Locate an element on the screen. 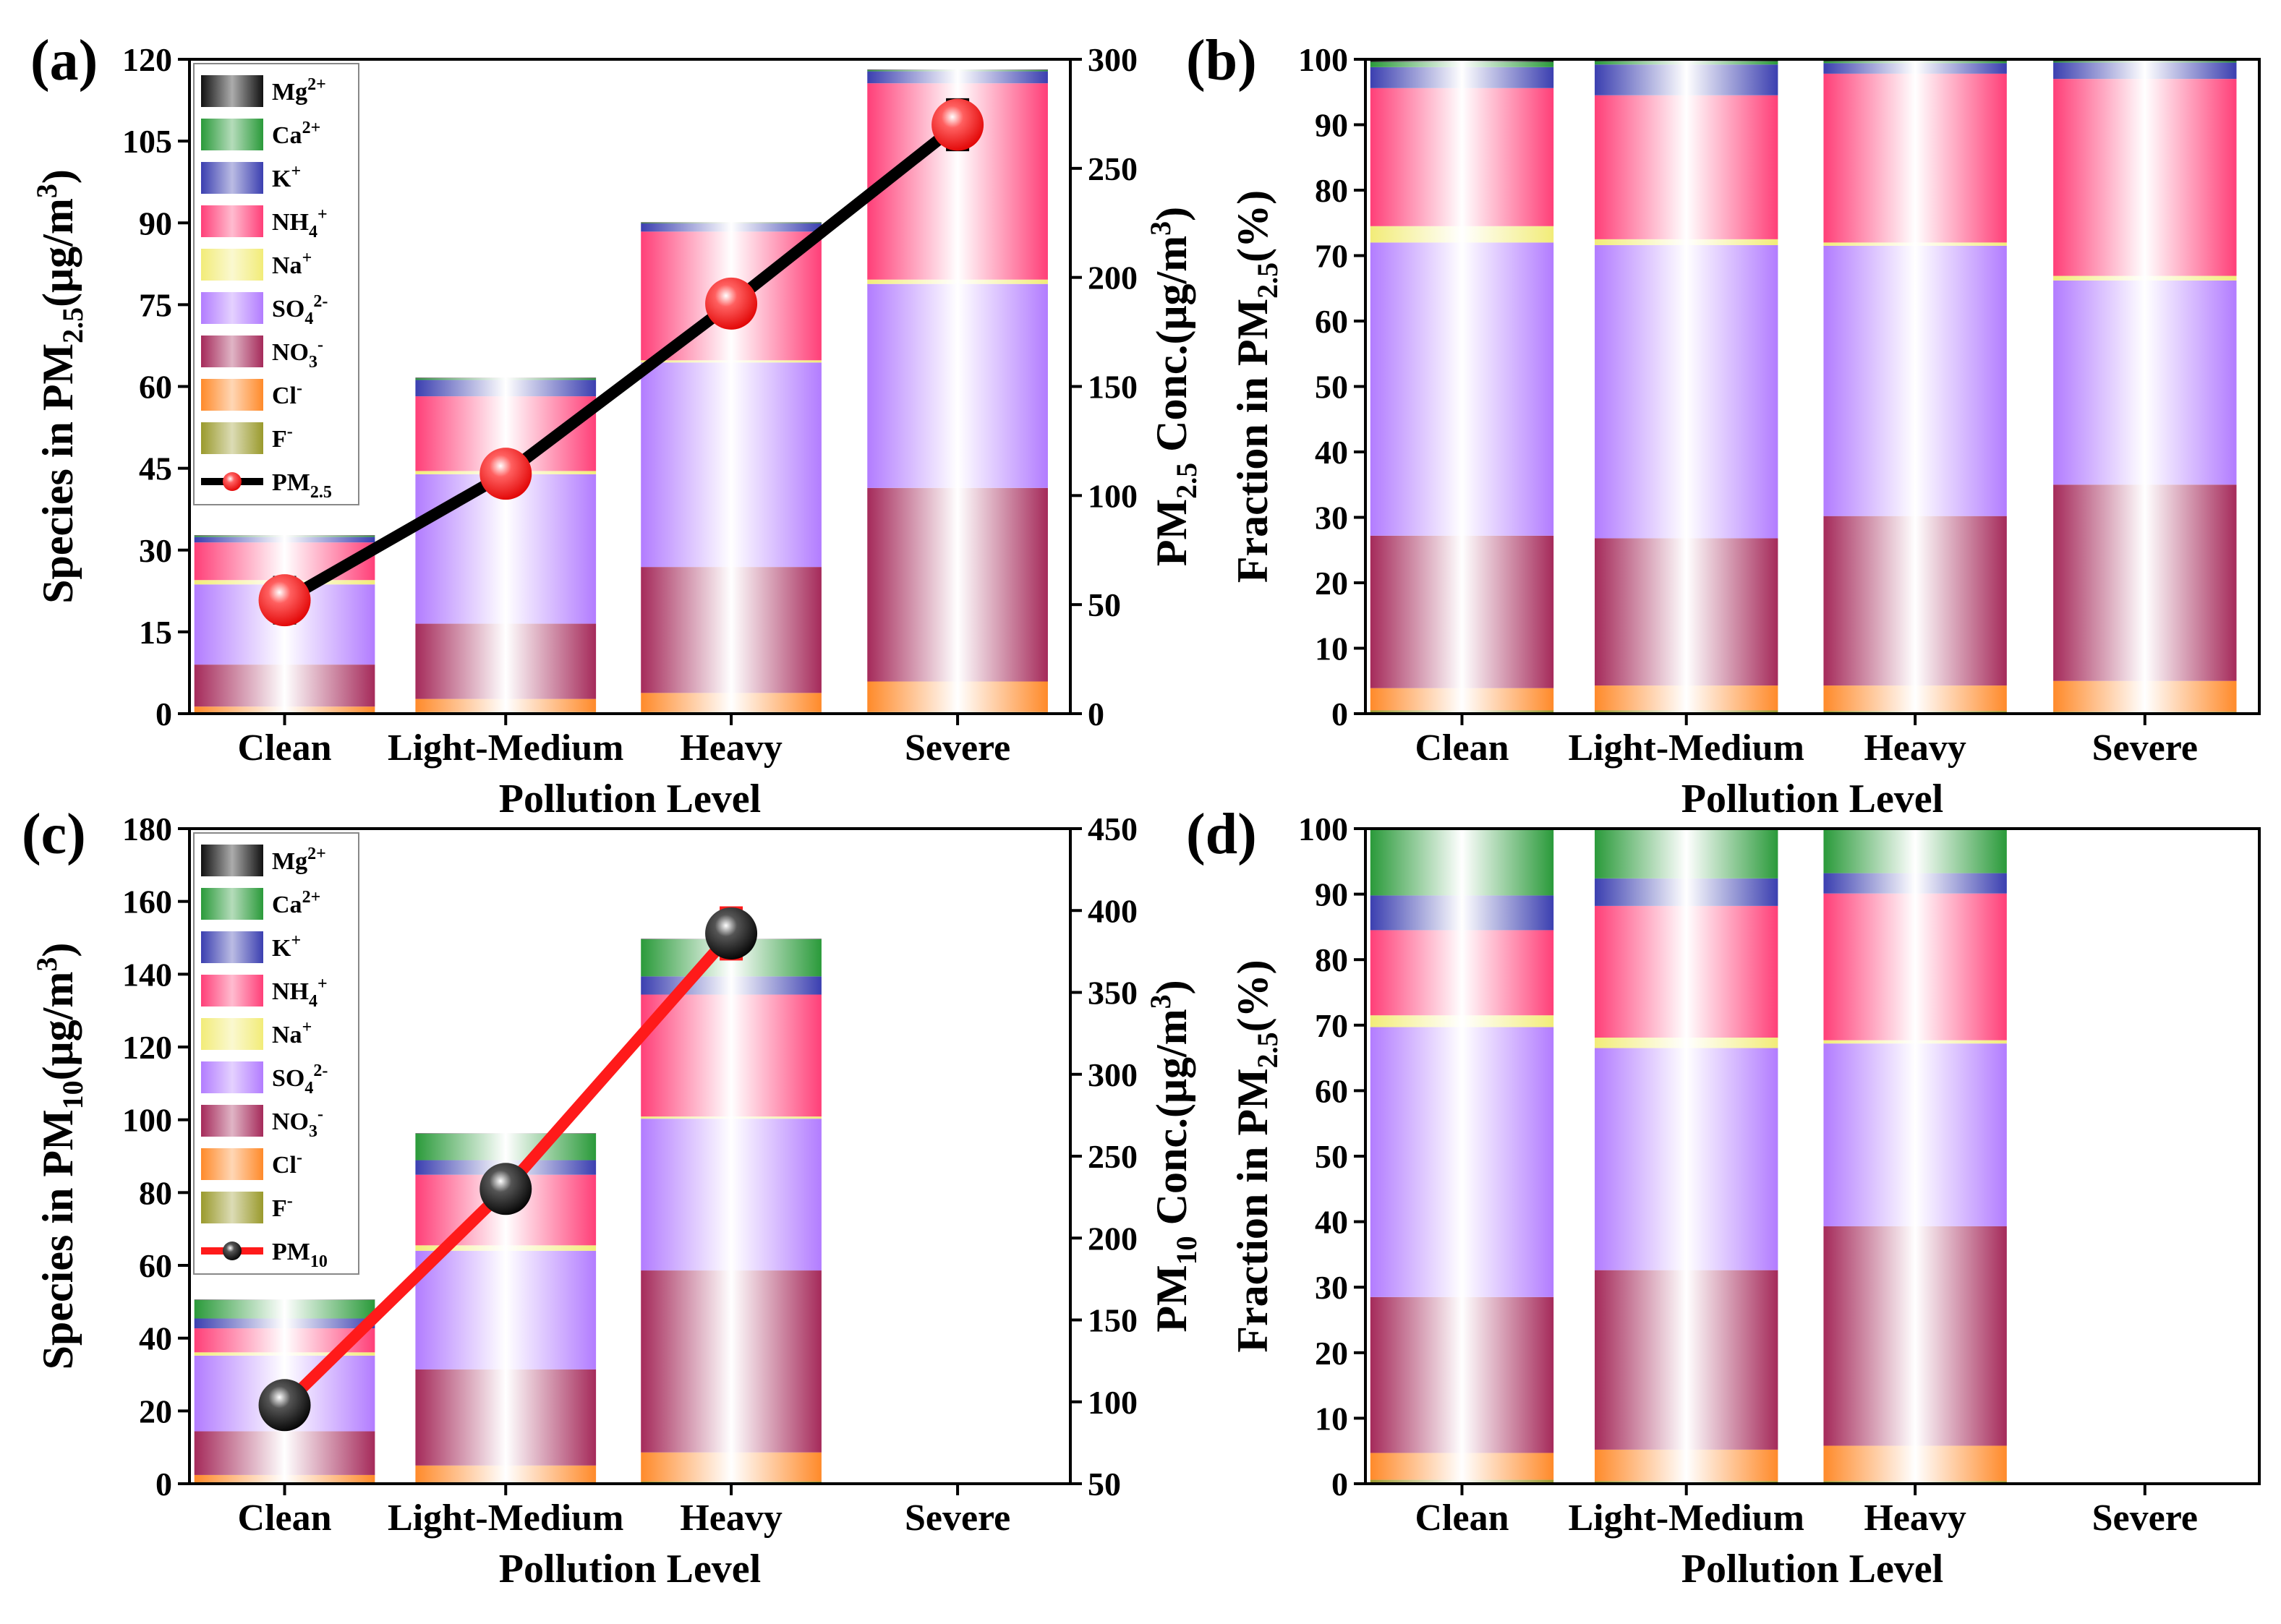 The image size is (2281, 1624). legend-swatch-a-Na is located at coordinates (232, 265).